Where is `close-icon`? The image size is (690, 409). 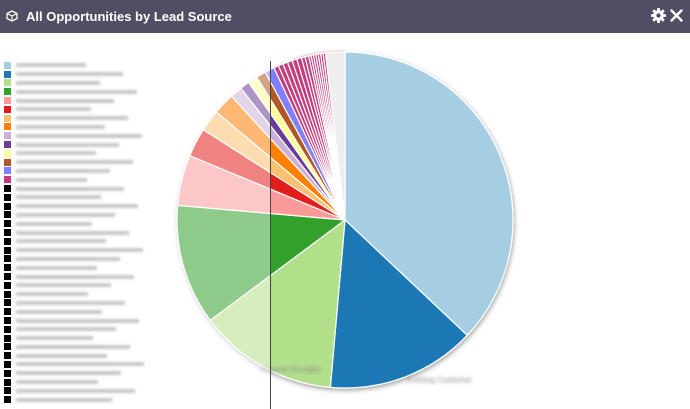 close-icon is located at coordinates (676, 15).